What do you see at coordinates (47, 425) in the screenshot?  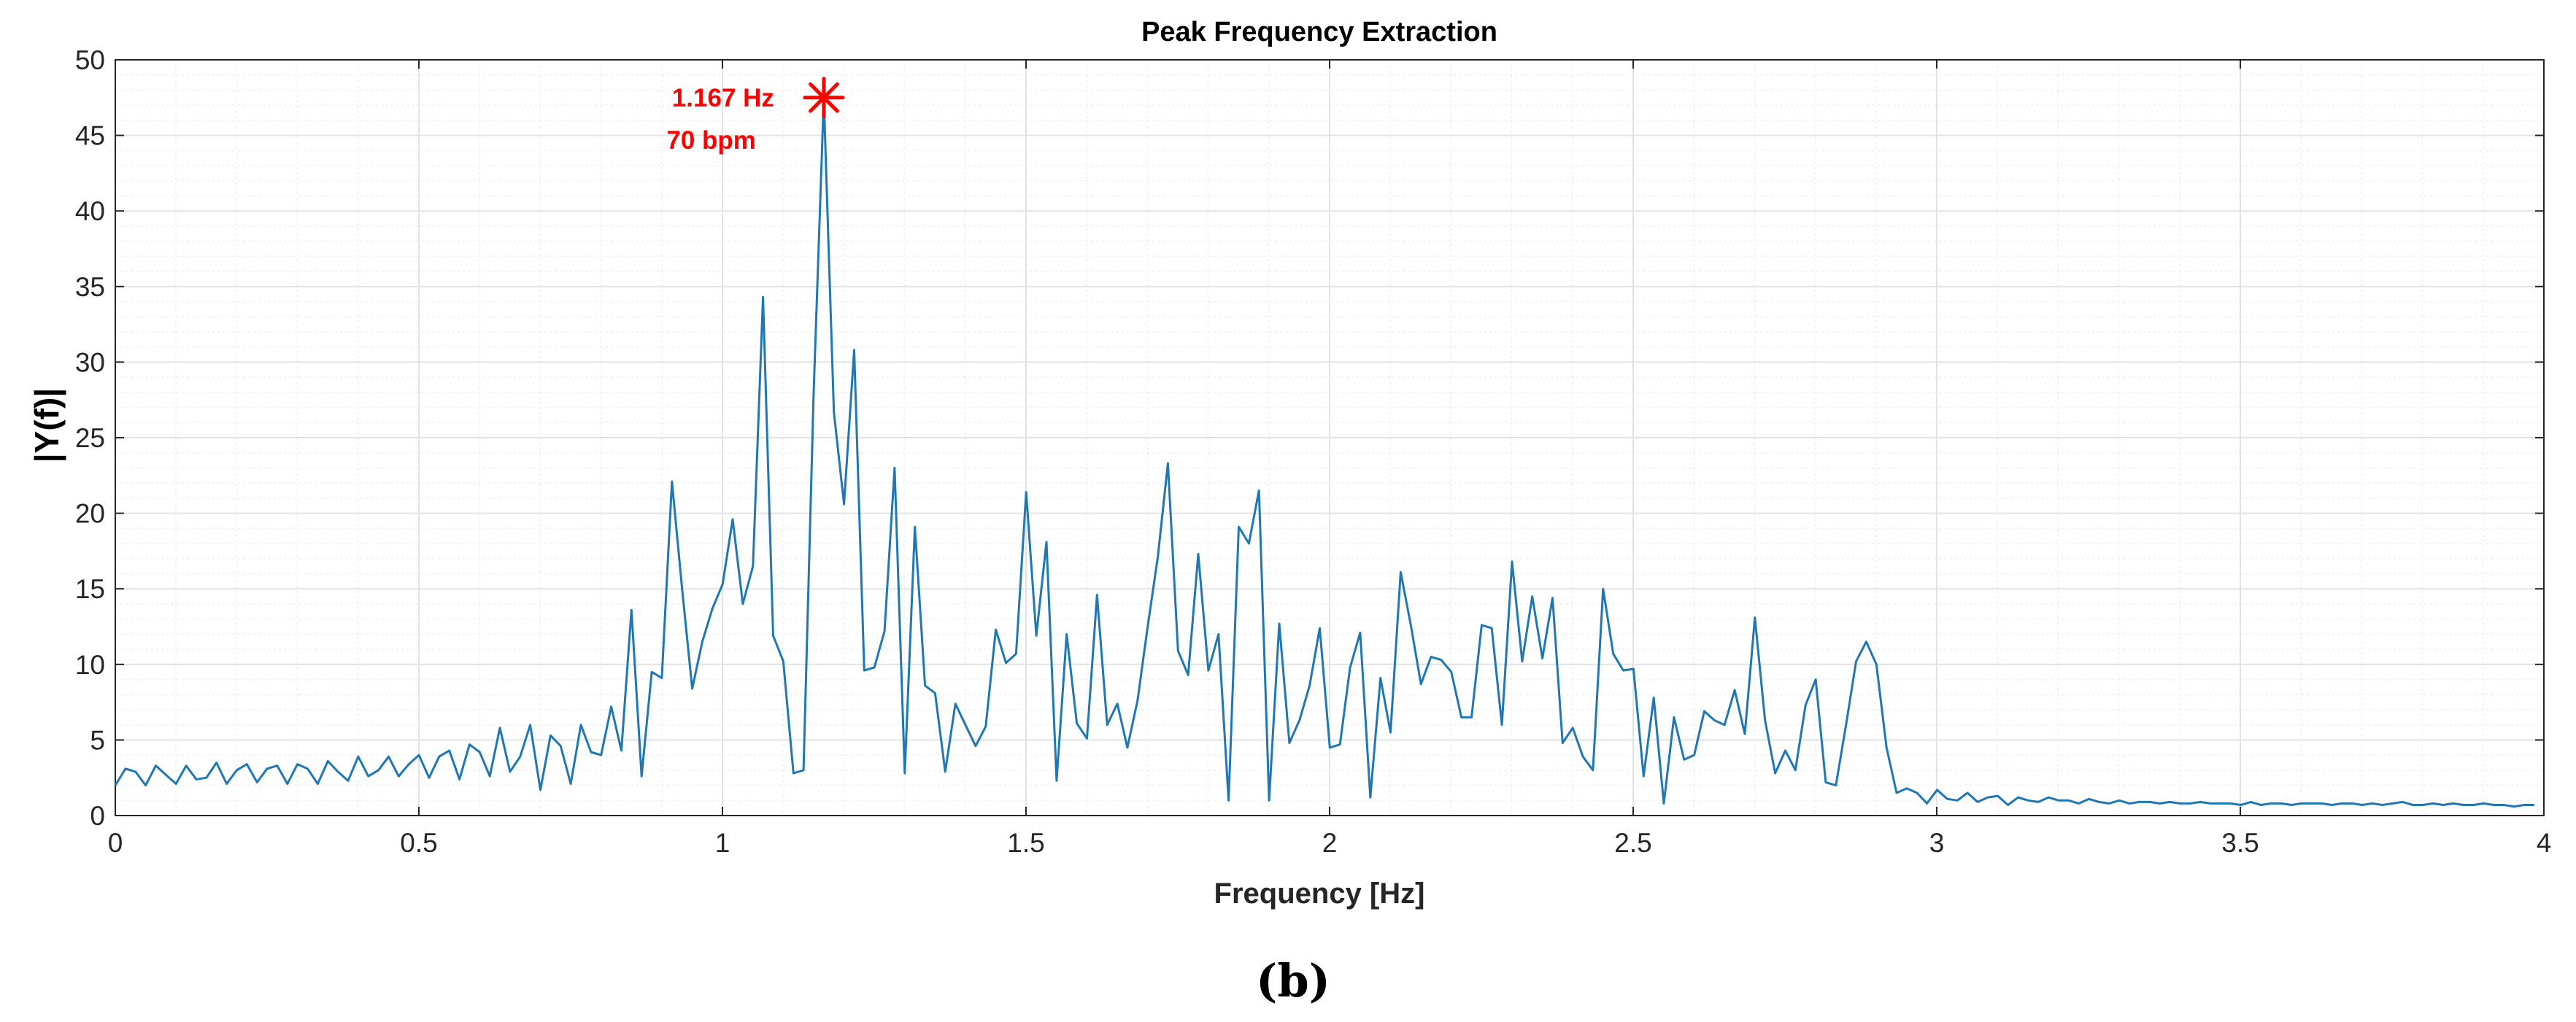 I see `y-axis-title: |Y(f)|` at bounding box center [47, 425].